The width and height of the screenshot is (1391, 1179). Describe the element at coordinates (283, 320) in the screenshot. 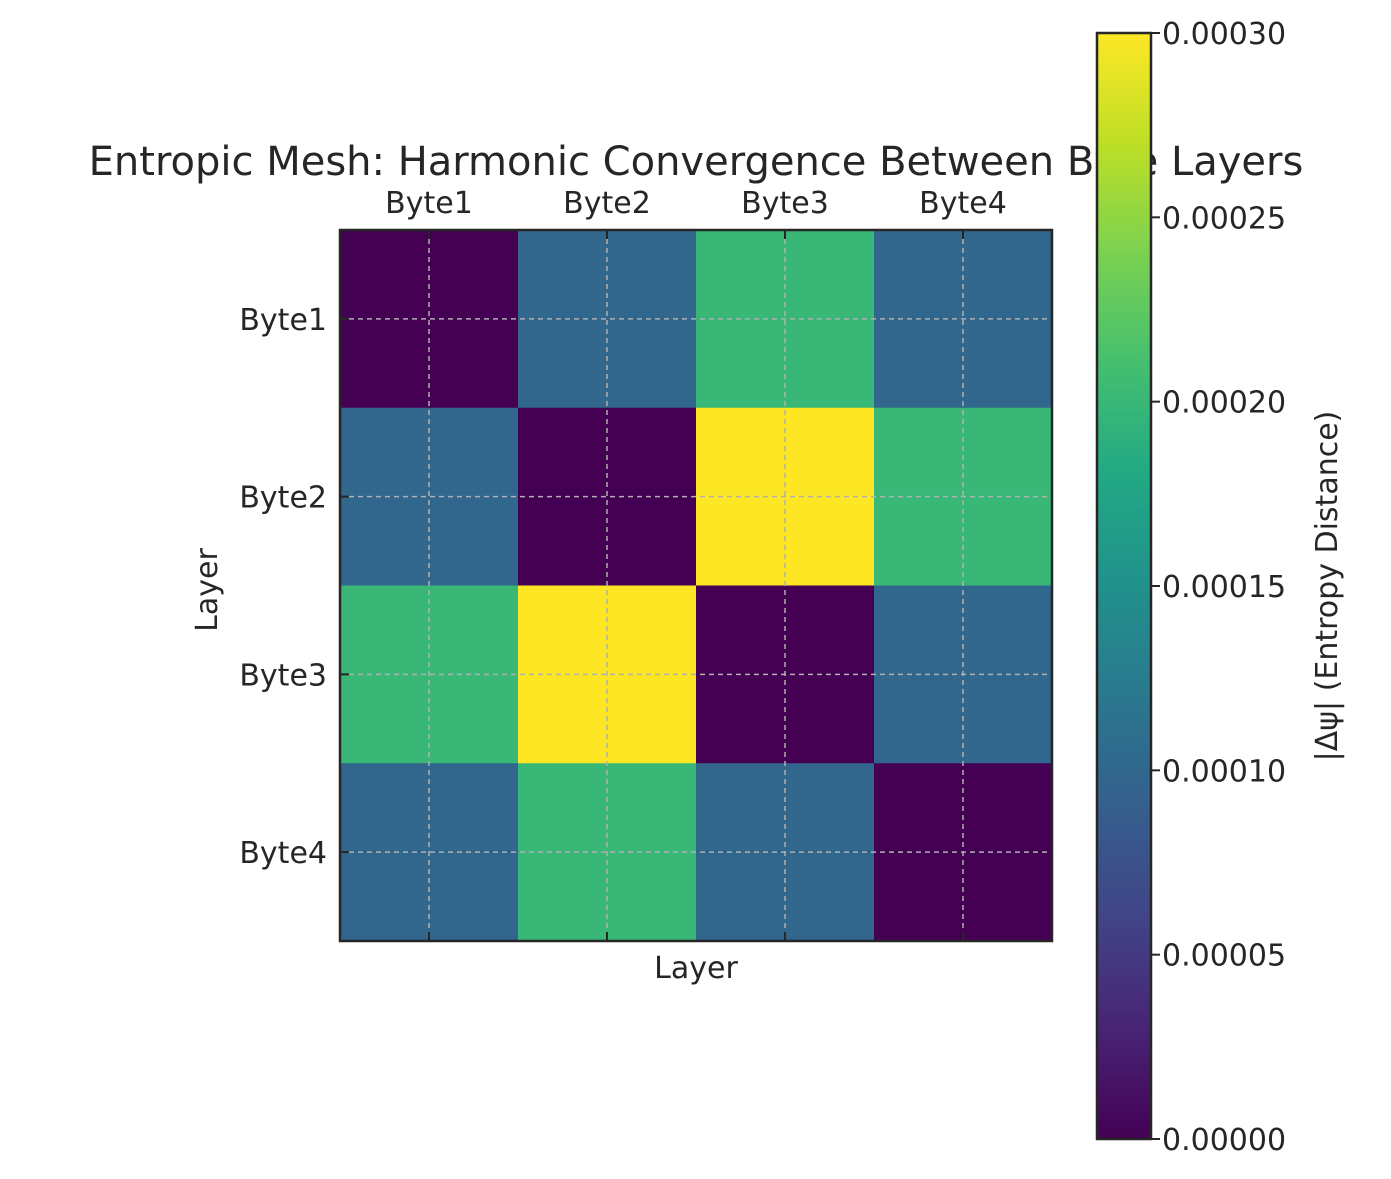

I see `y-tick-label: Byte1` at that location.